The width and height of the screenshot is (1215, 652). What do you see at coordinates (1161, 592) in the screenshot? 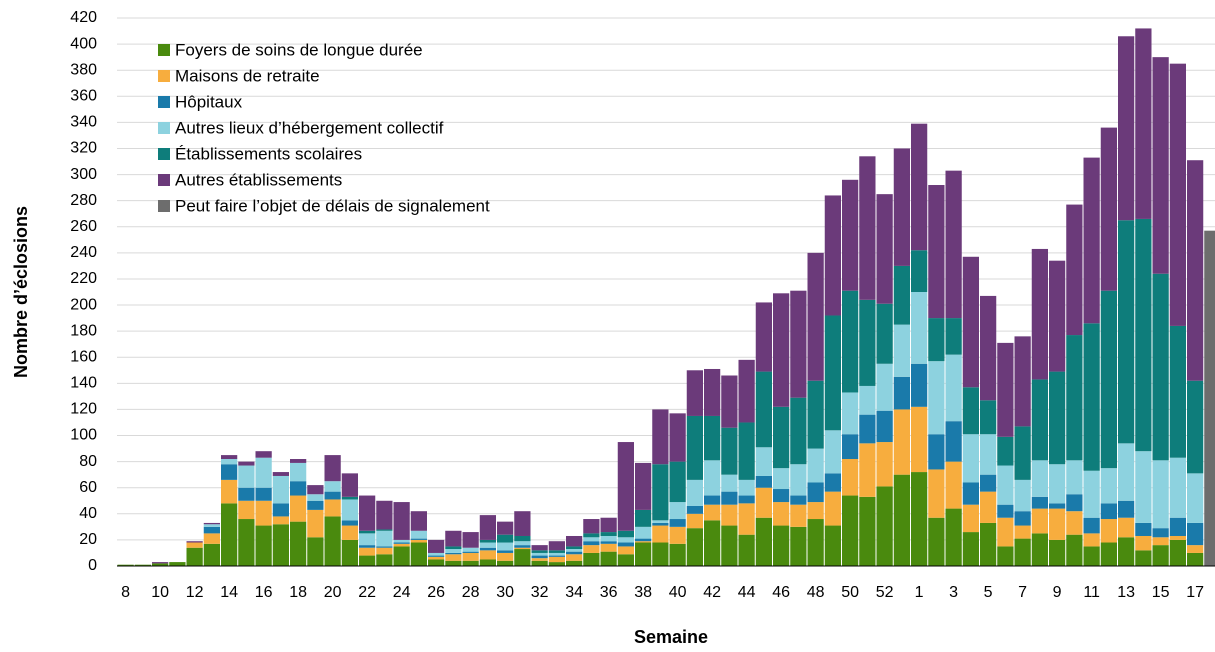
I see `x-tick-label: 15` at bounding box center [1161, 592].